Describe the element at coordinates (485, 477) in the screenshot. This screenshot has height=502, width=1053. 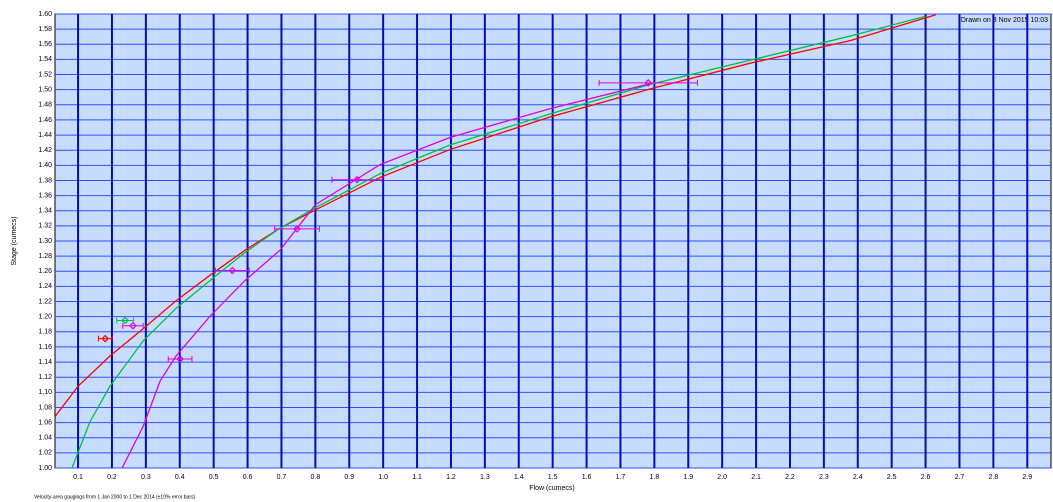
I see `x-tick-label: 1.3` at that location.